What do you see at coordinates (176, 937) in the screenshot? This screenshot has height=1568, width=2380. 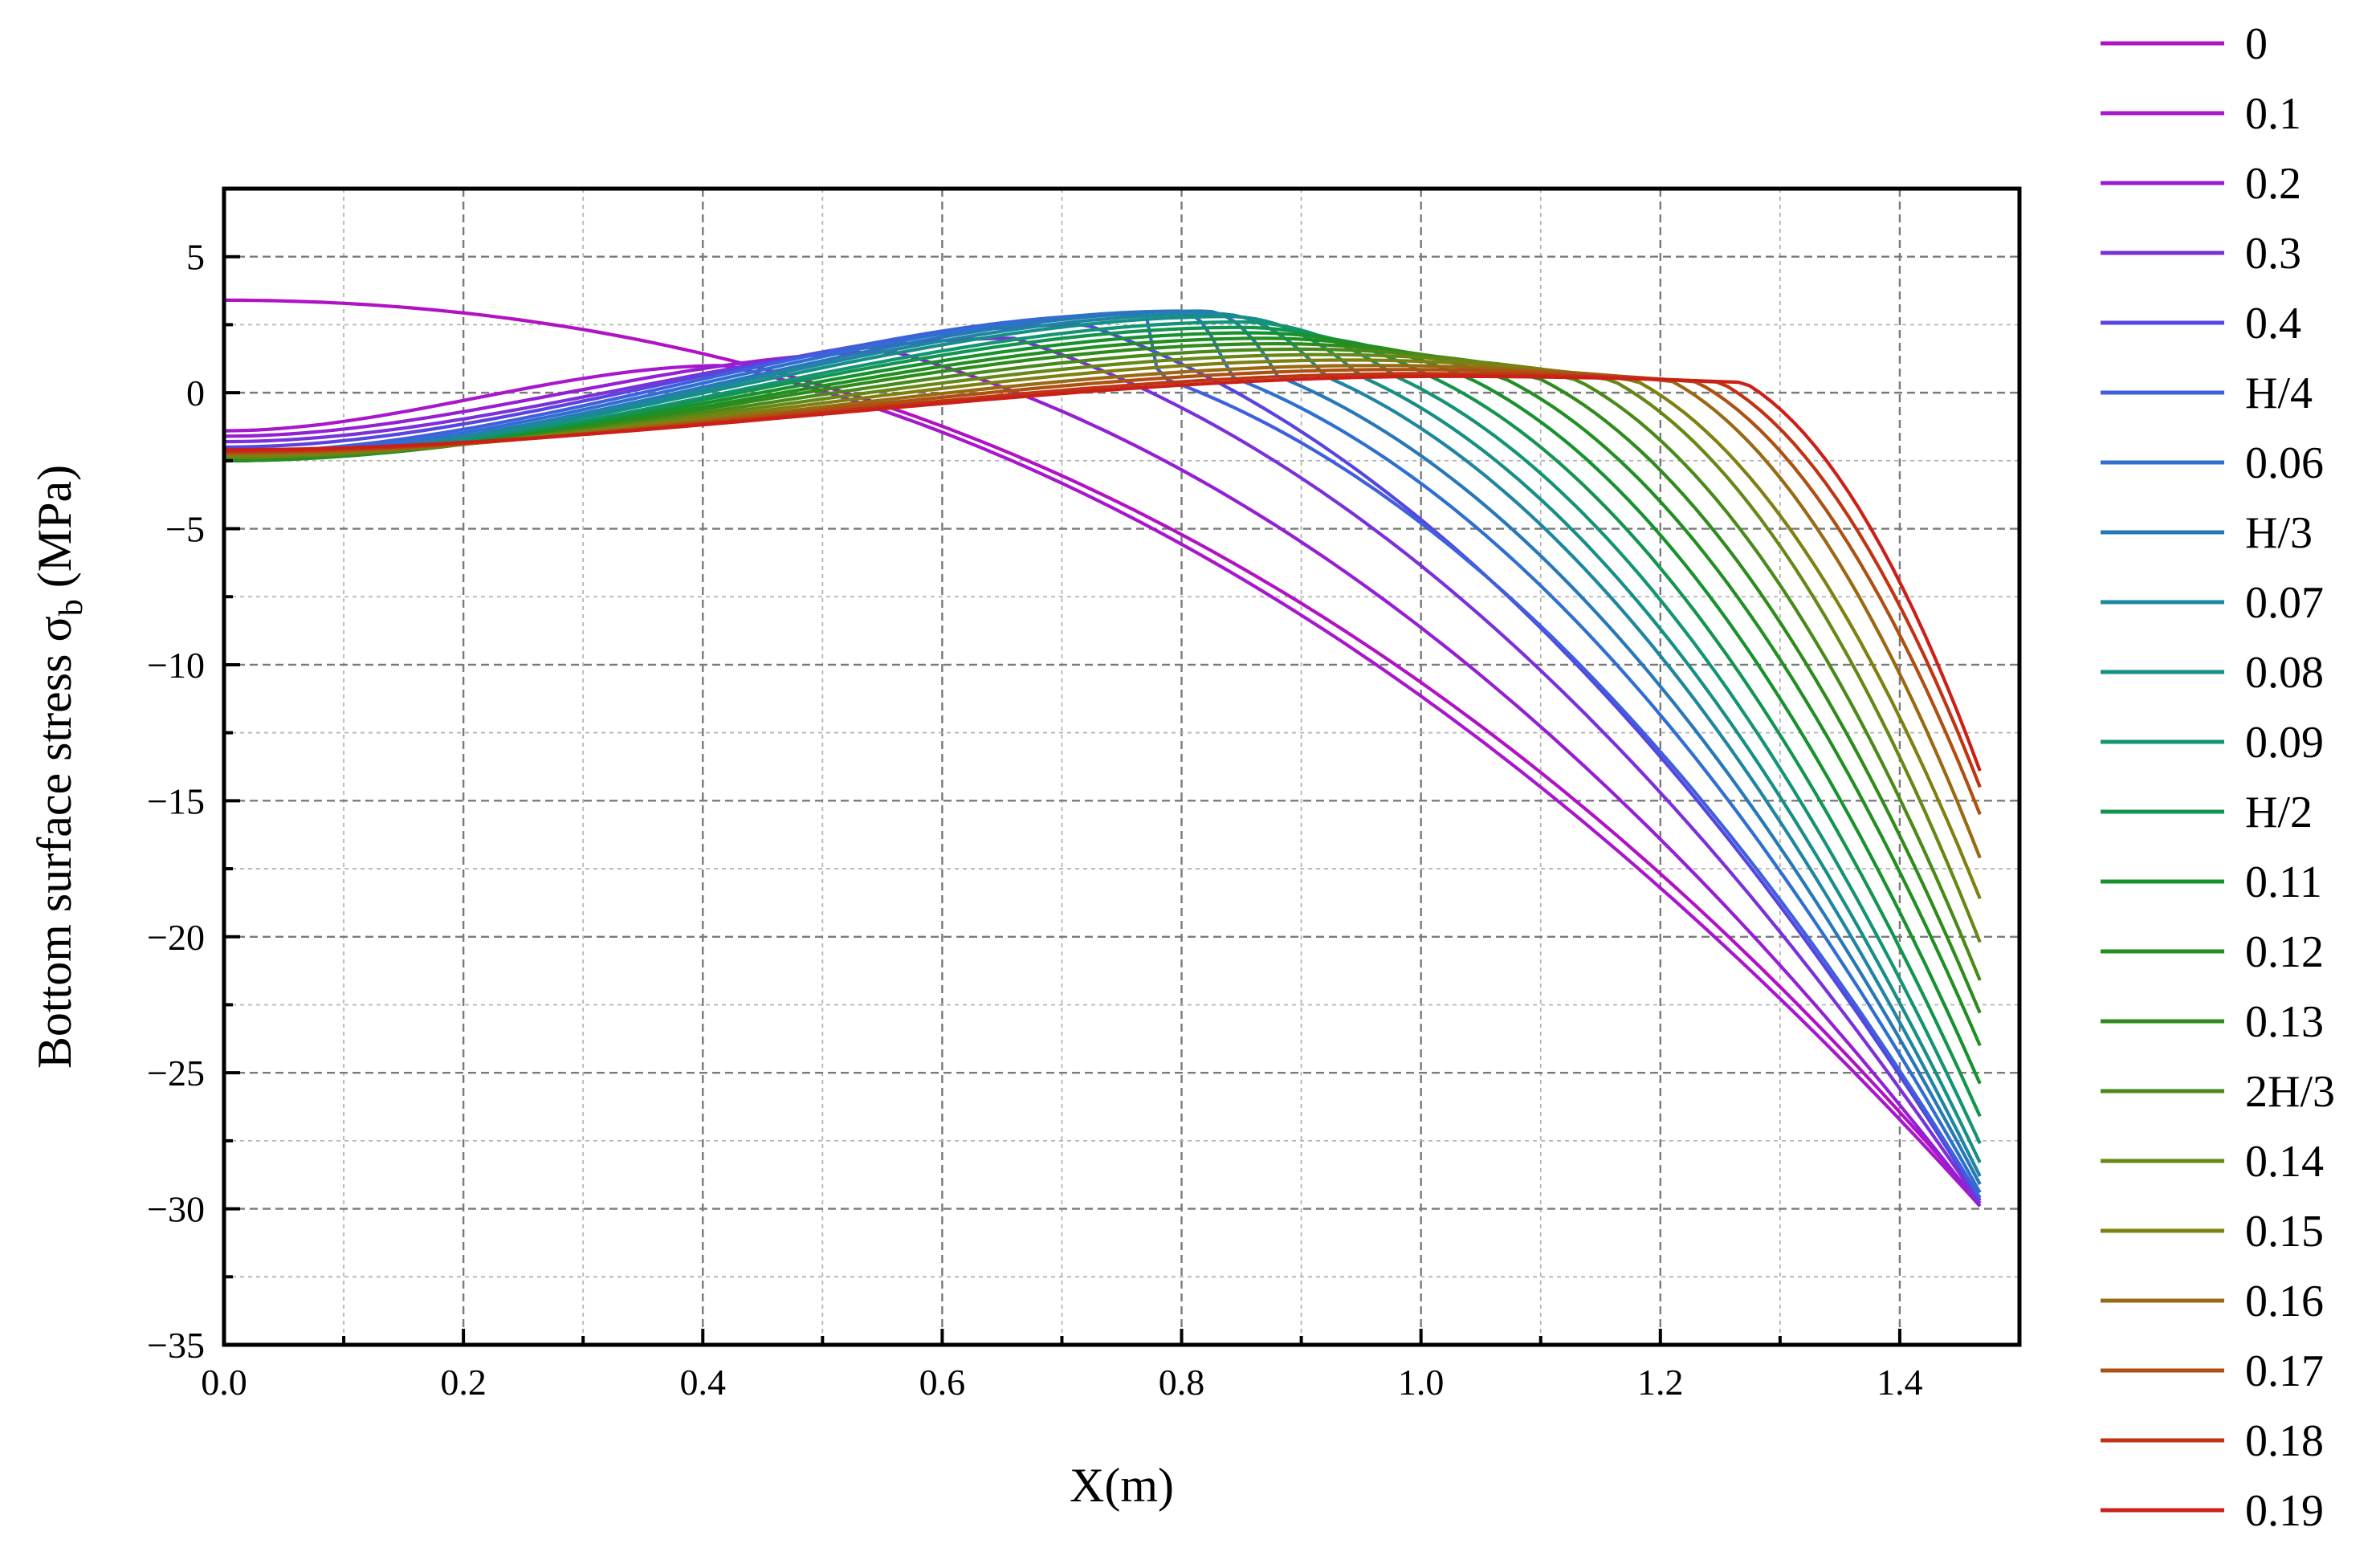 I see `y-tick-label: −20` at bounding box center [176, 937].